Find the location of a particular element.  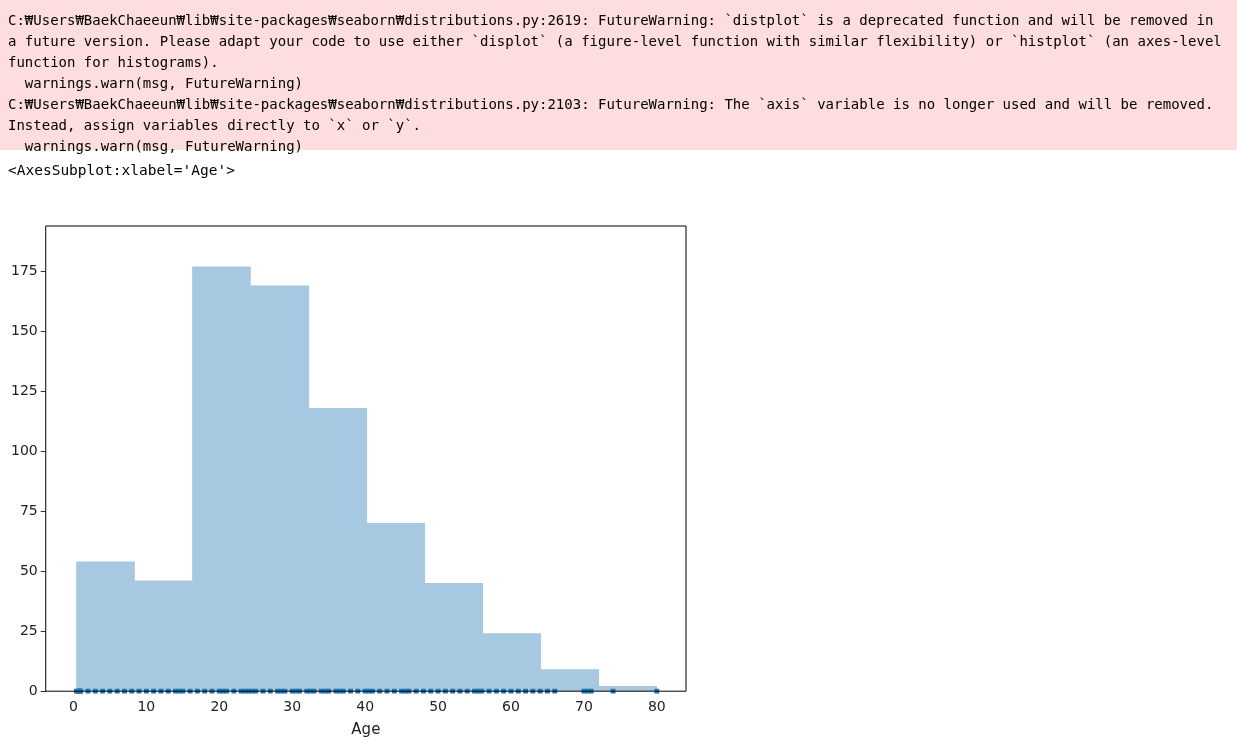

x-axis-title: Age is located at coordinates (366, 728).